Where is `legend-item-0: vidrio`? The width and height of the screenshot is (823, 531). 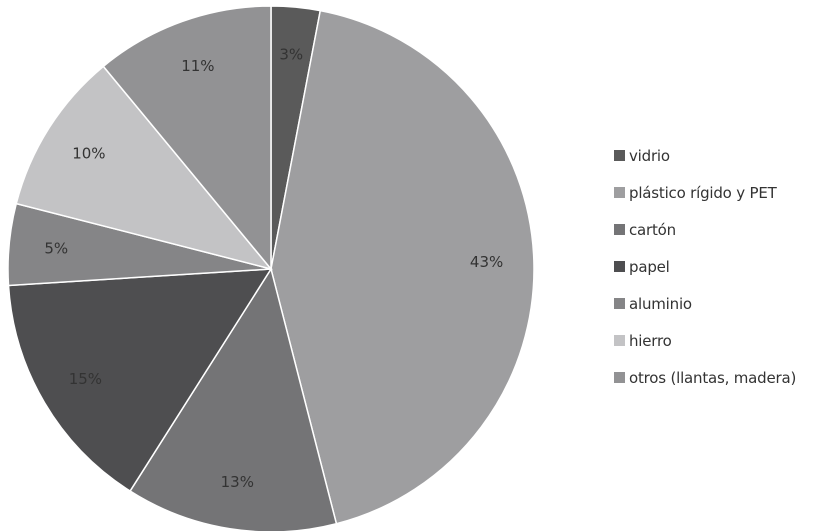
legend-item-0: vidrio is located at coordinates (705, 155).